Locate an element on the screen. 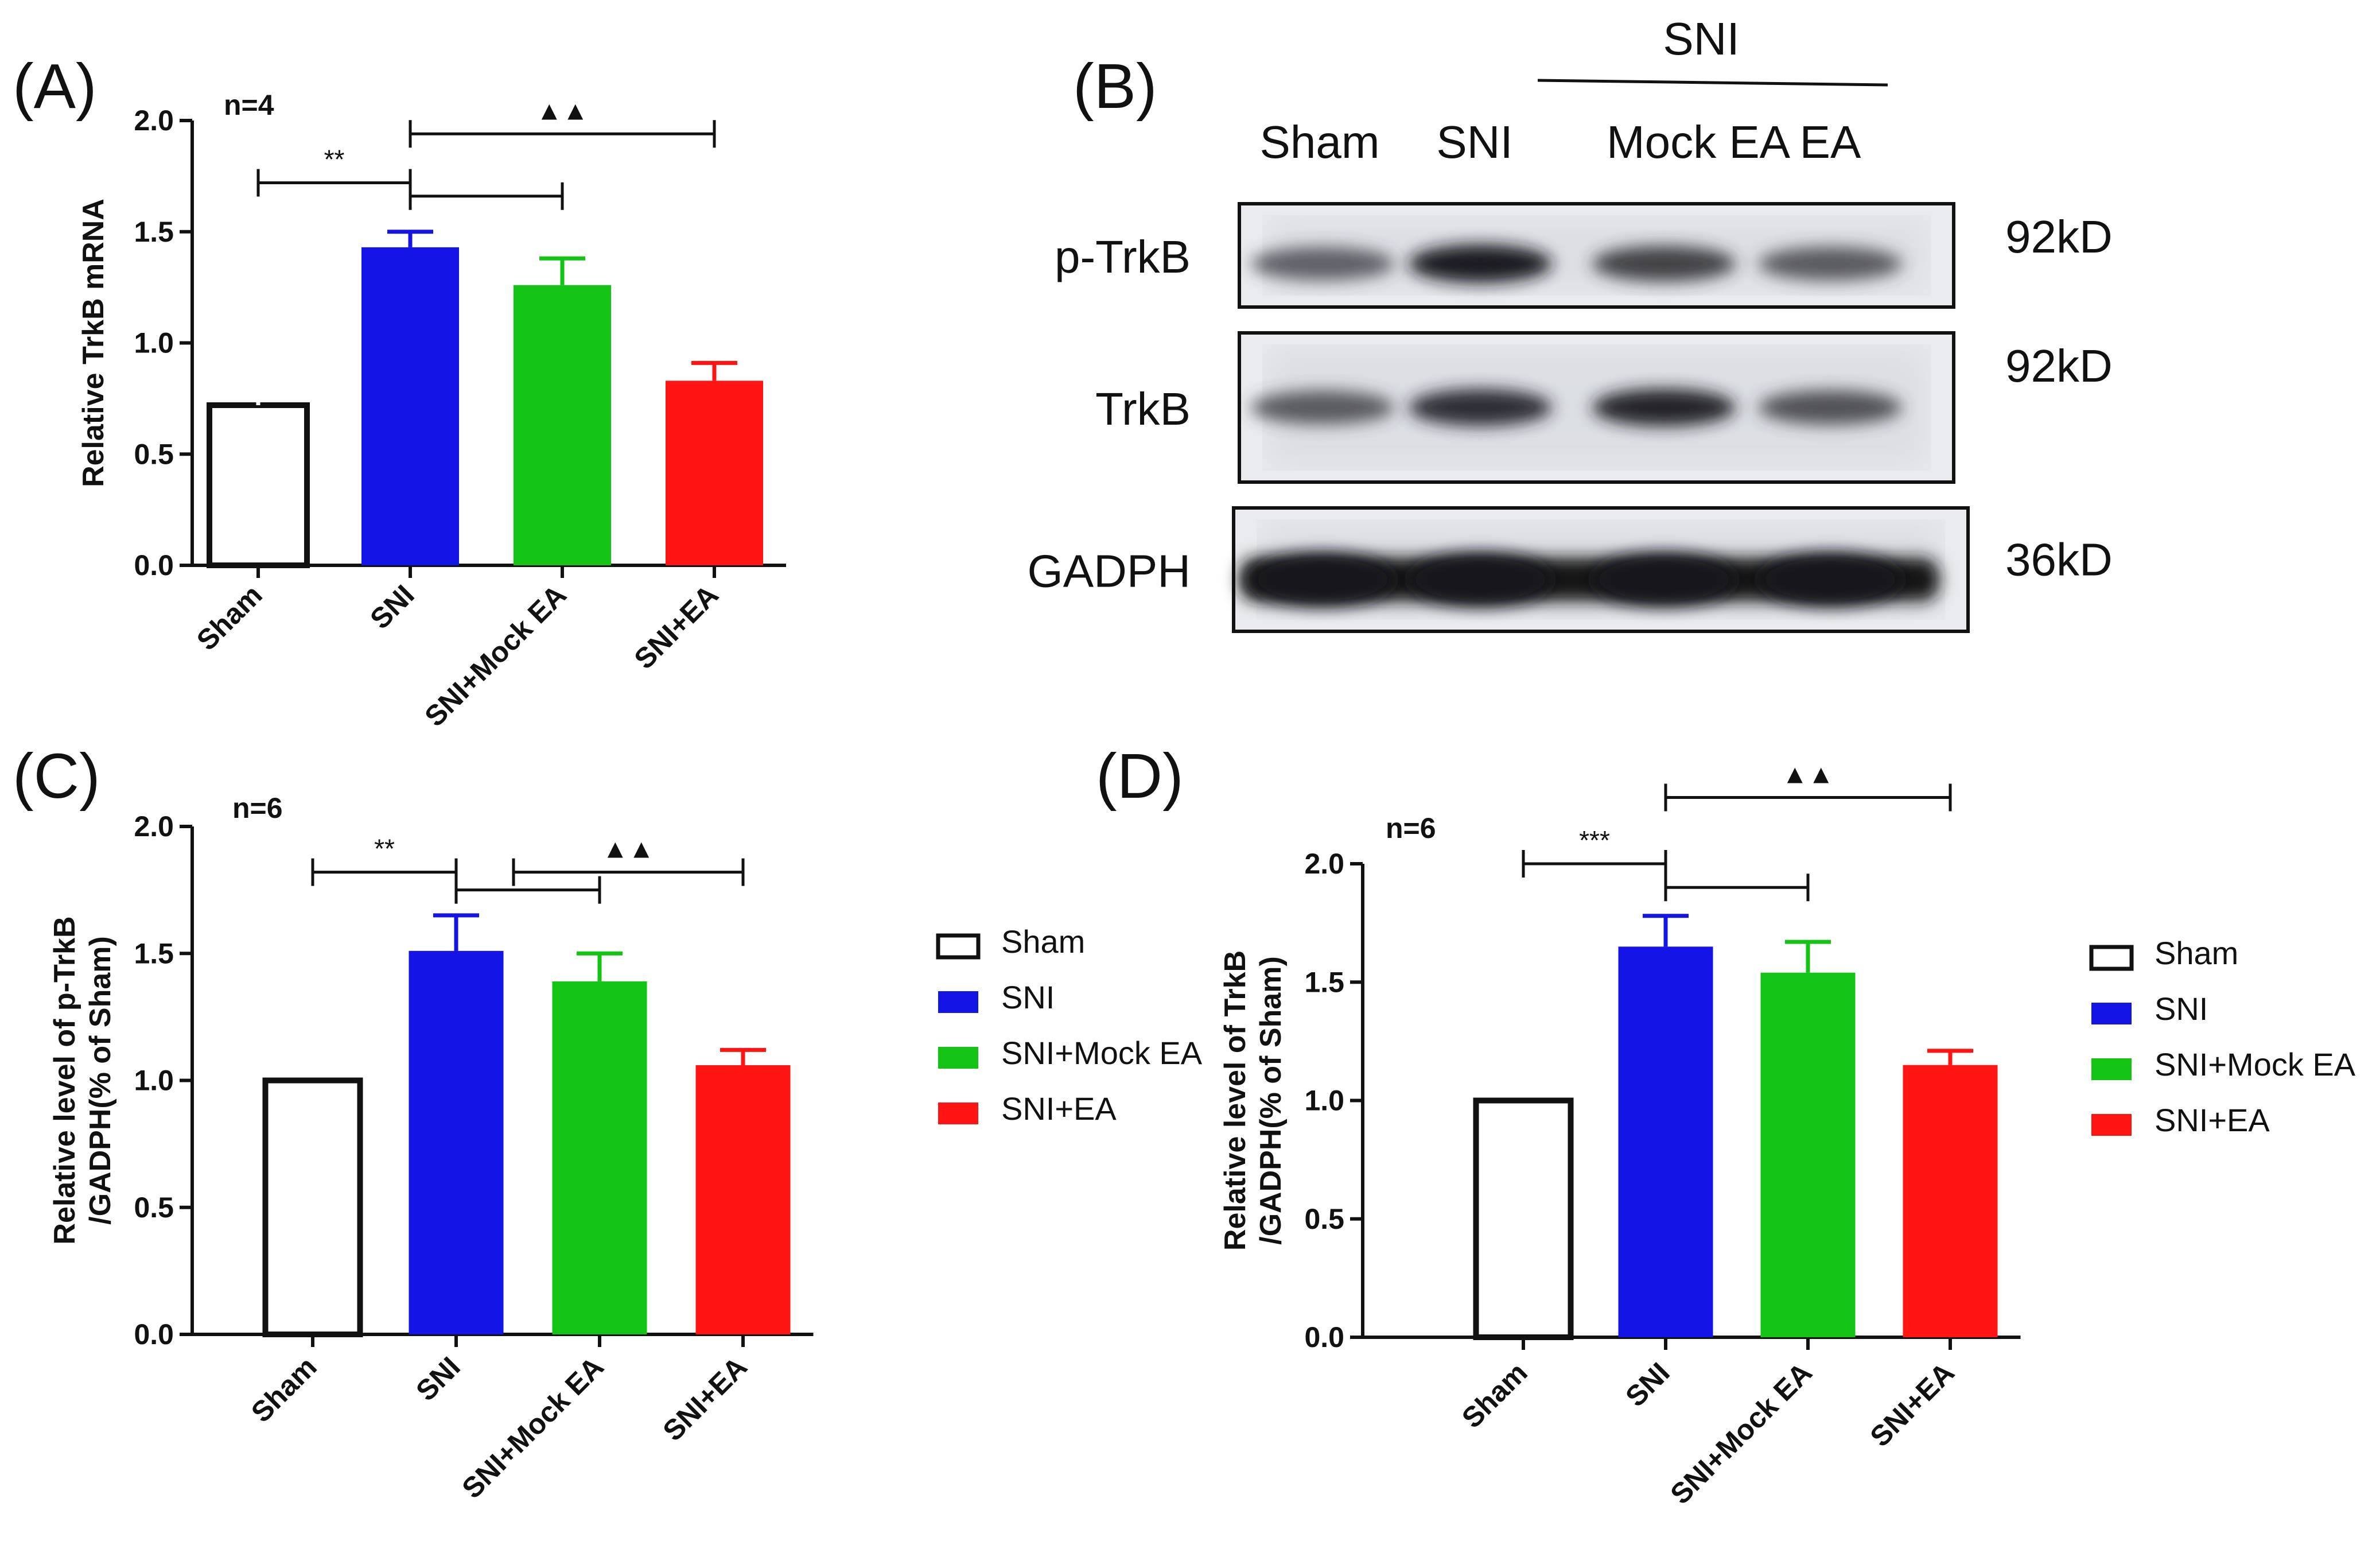 This screenshot has width=2380, height=1541. blot-size-label: 36kD is located at coordinates (2059, 559).